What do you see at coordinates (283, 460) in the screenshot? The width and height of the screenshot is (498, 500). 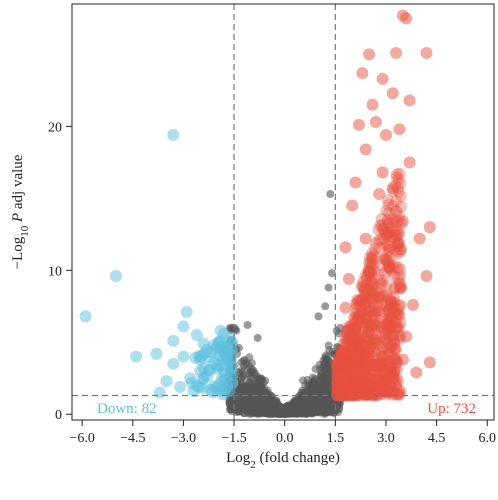 I see `x-axis-title: Log2 (fold change)` at bounding box center [283, 460].